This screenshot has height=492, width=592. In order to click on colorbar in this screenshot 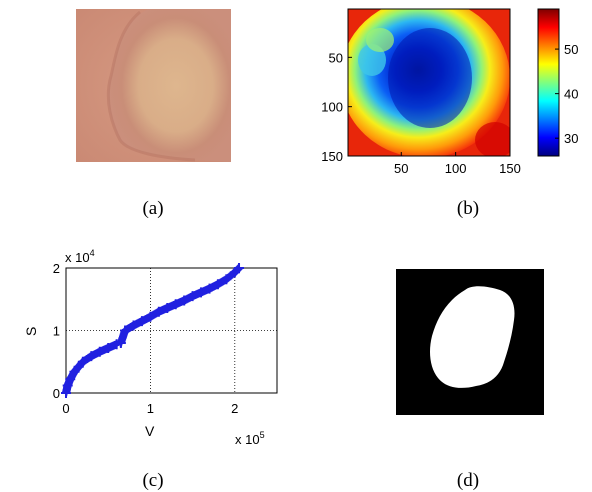, I will do `click(548, 82)`.